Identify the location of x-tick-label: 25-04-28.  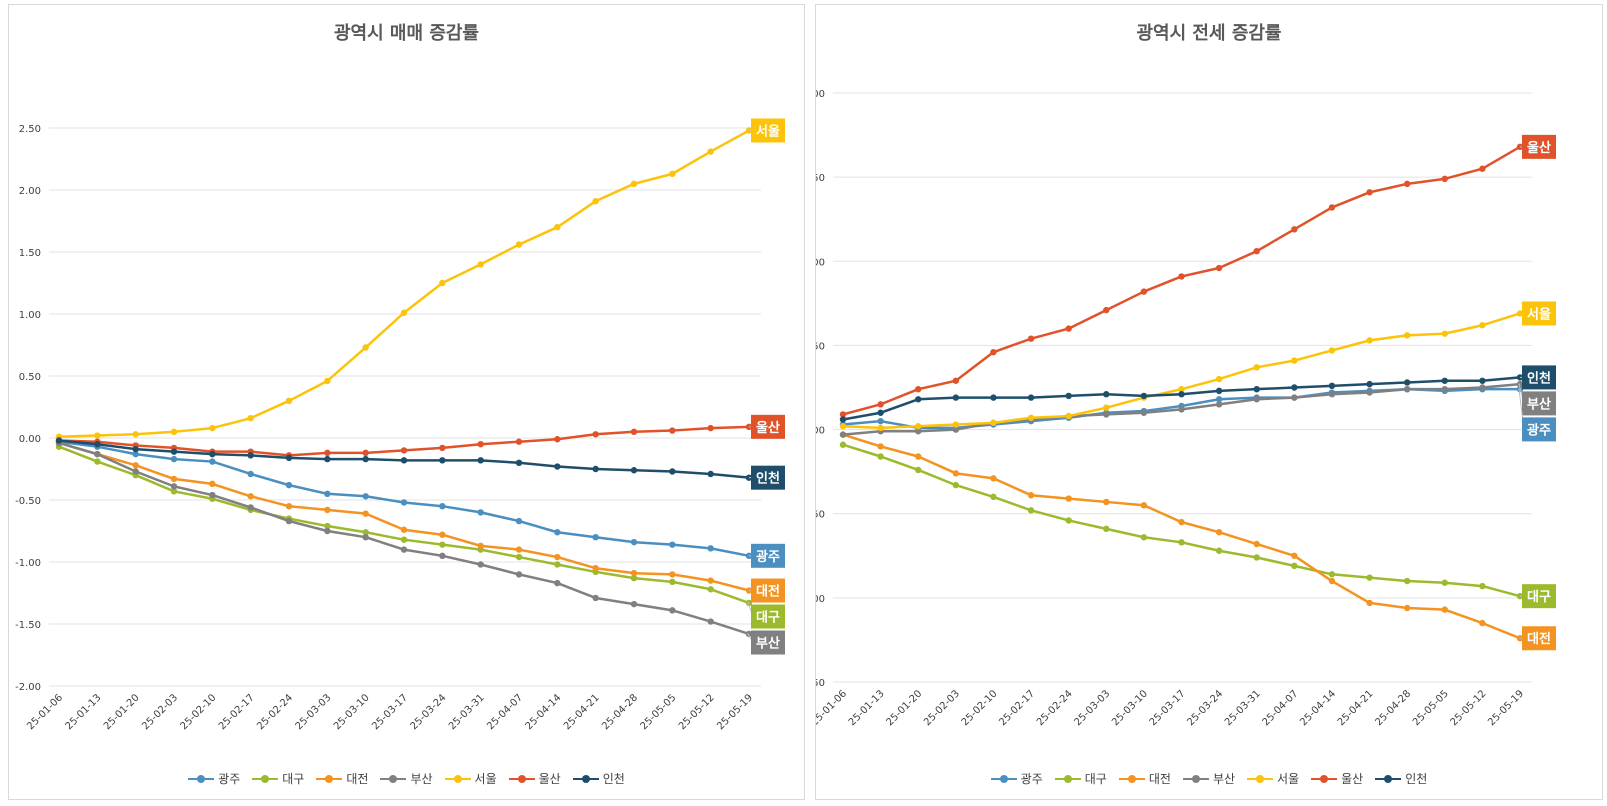
(620, 712).